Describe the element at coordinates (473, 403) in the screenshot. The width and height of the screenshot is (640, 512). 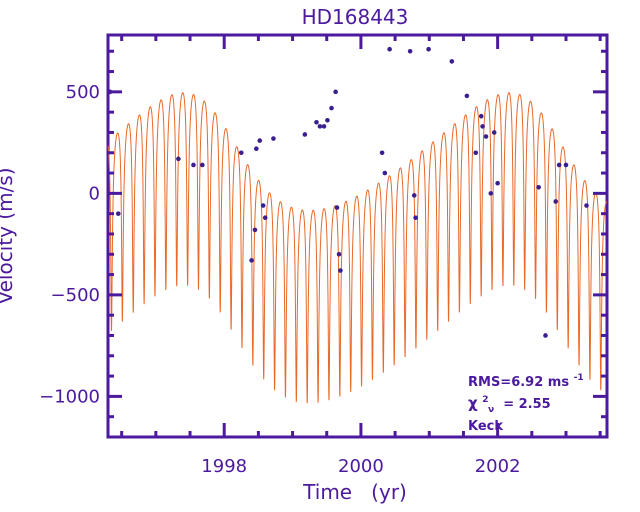
I see `chi-symbol: χ` at that location.